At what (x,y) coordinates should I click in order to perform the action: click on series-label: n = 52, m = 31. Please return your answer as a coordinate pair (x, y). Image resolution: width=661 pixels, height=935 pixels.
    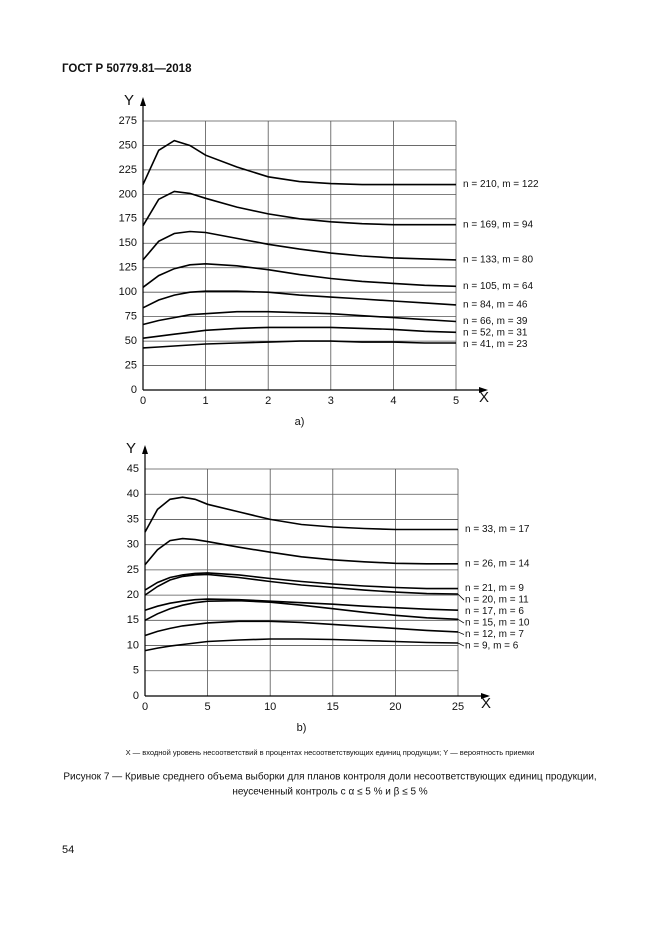
    Looking at the image, I should click on (495, 333).